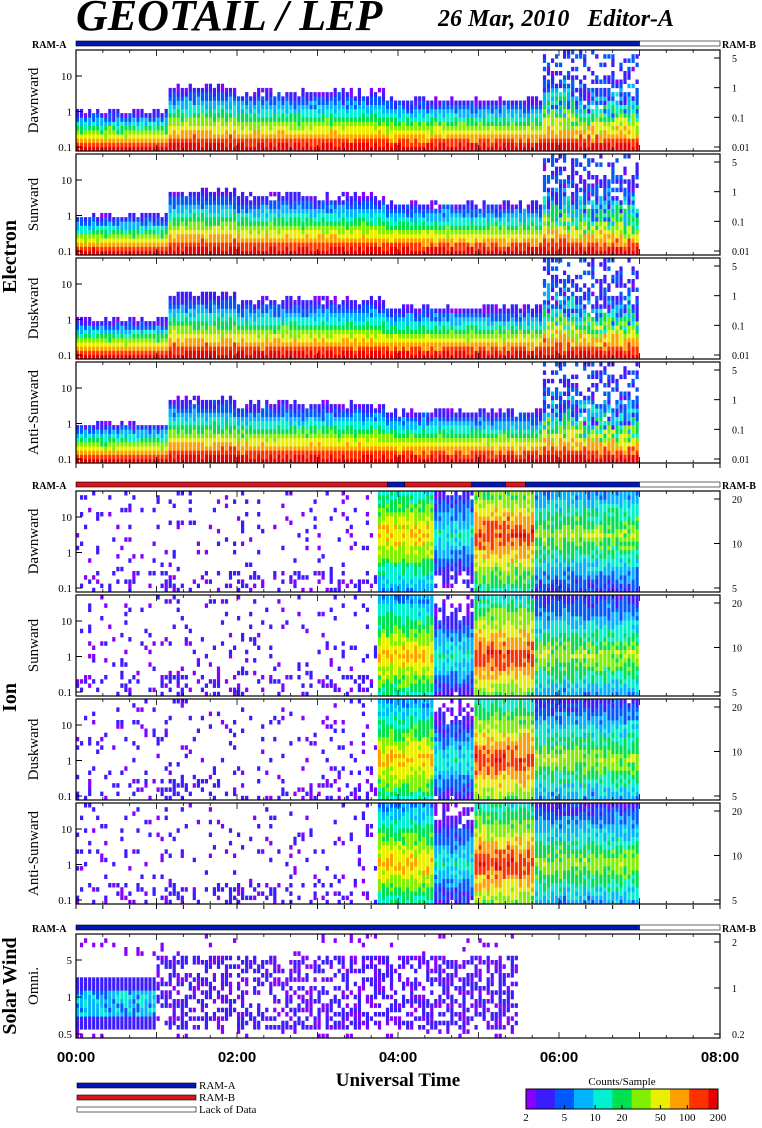 Image resolution: width=762 pixels, height=1128 pixels. Describe the element at coordinates (34, 204) in the screenshot. I see `panel-label: Sunward` at that location.